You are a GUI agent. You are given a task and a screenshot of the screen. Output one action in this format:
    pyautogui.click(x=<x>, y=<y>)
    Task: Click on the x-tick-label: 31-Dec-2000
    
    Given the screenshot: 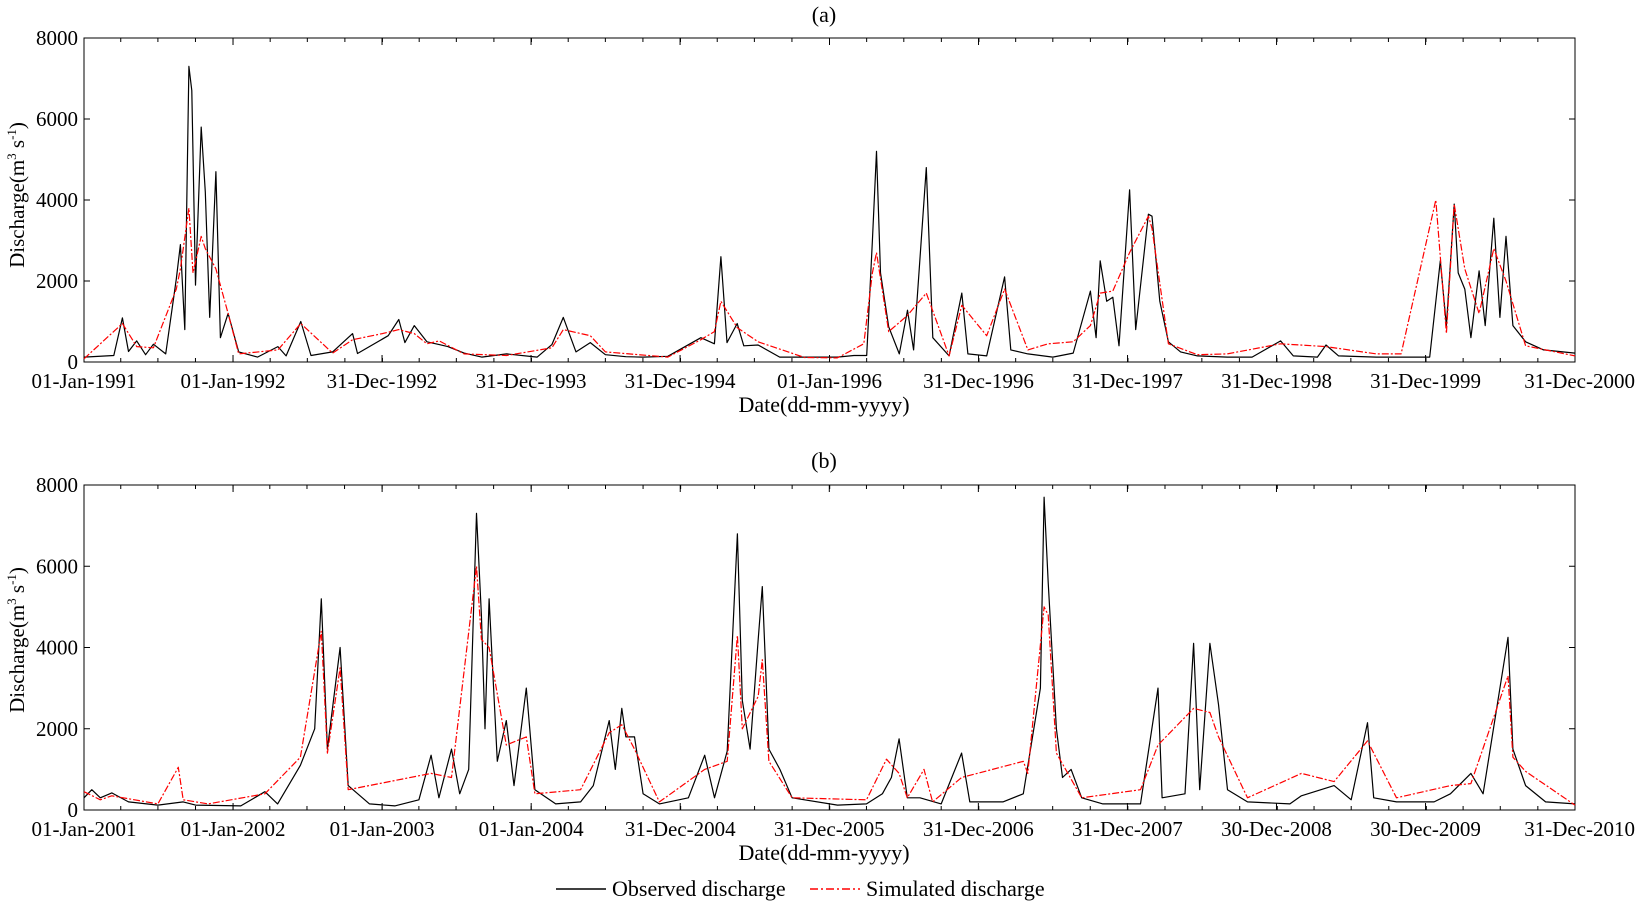 What is the action you would take?
    pyautogui.click(x=1579, y=381)
    